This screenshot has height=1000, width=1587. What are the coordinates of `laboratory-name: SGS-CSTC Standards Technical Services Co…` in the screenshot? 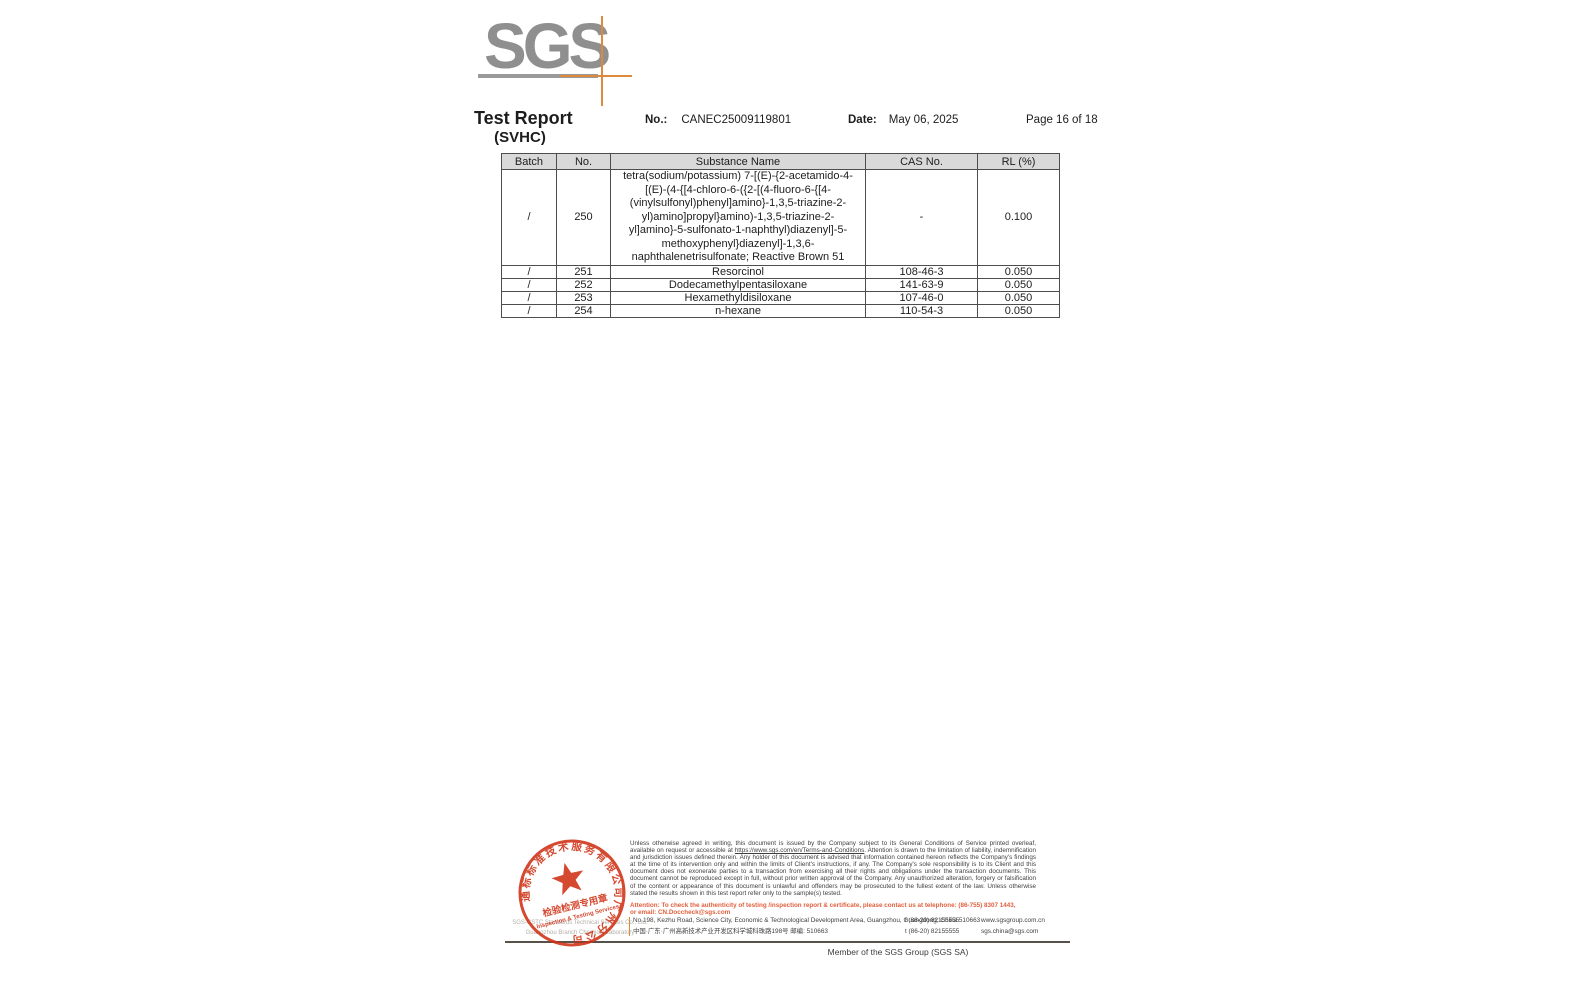 It's located at (580, 928).